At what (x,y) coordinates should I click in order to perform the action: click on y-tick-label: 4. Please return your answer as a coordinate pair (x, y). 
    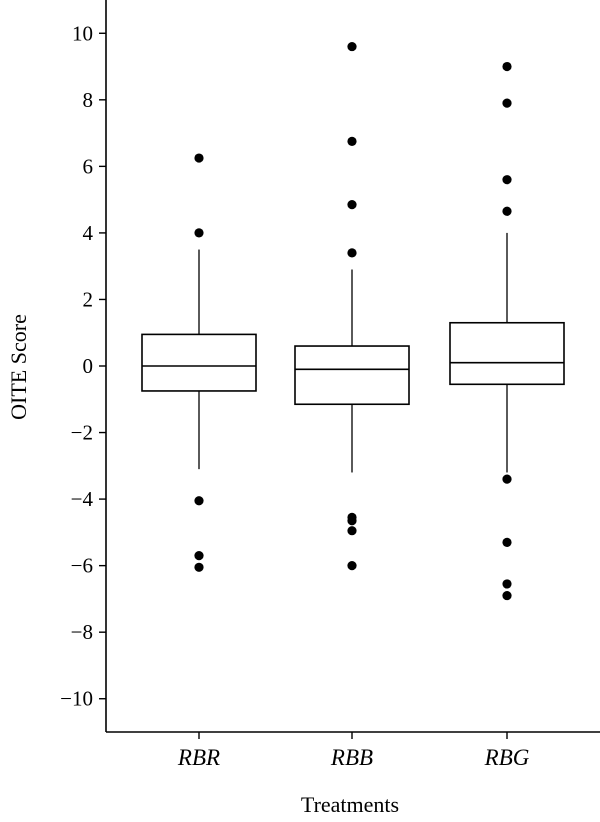
    Looking at the image, I should click on (88, 233).